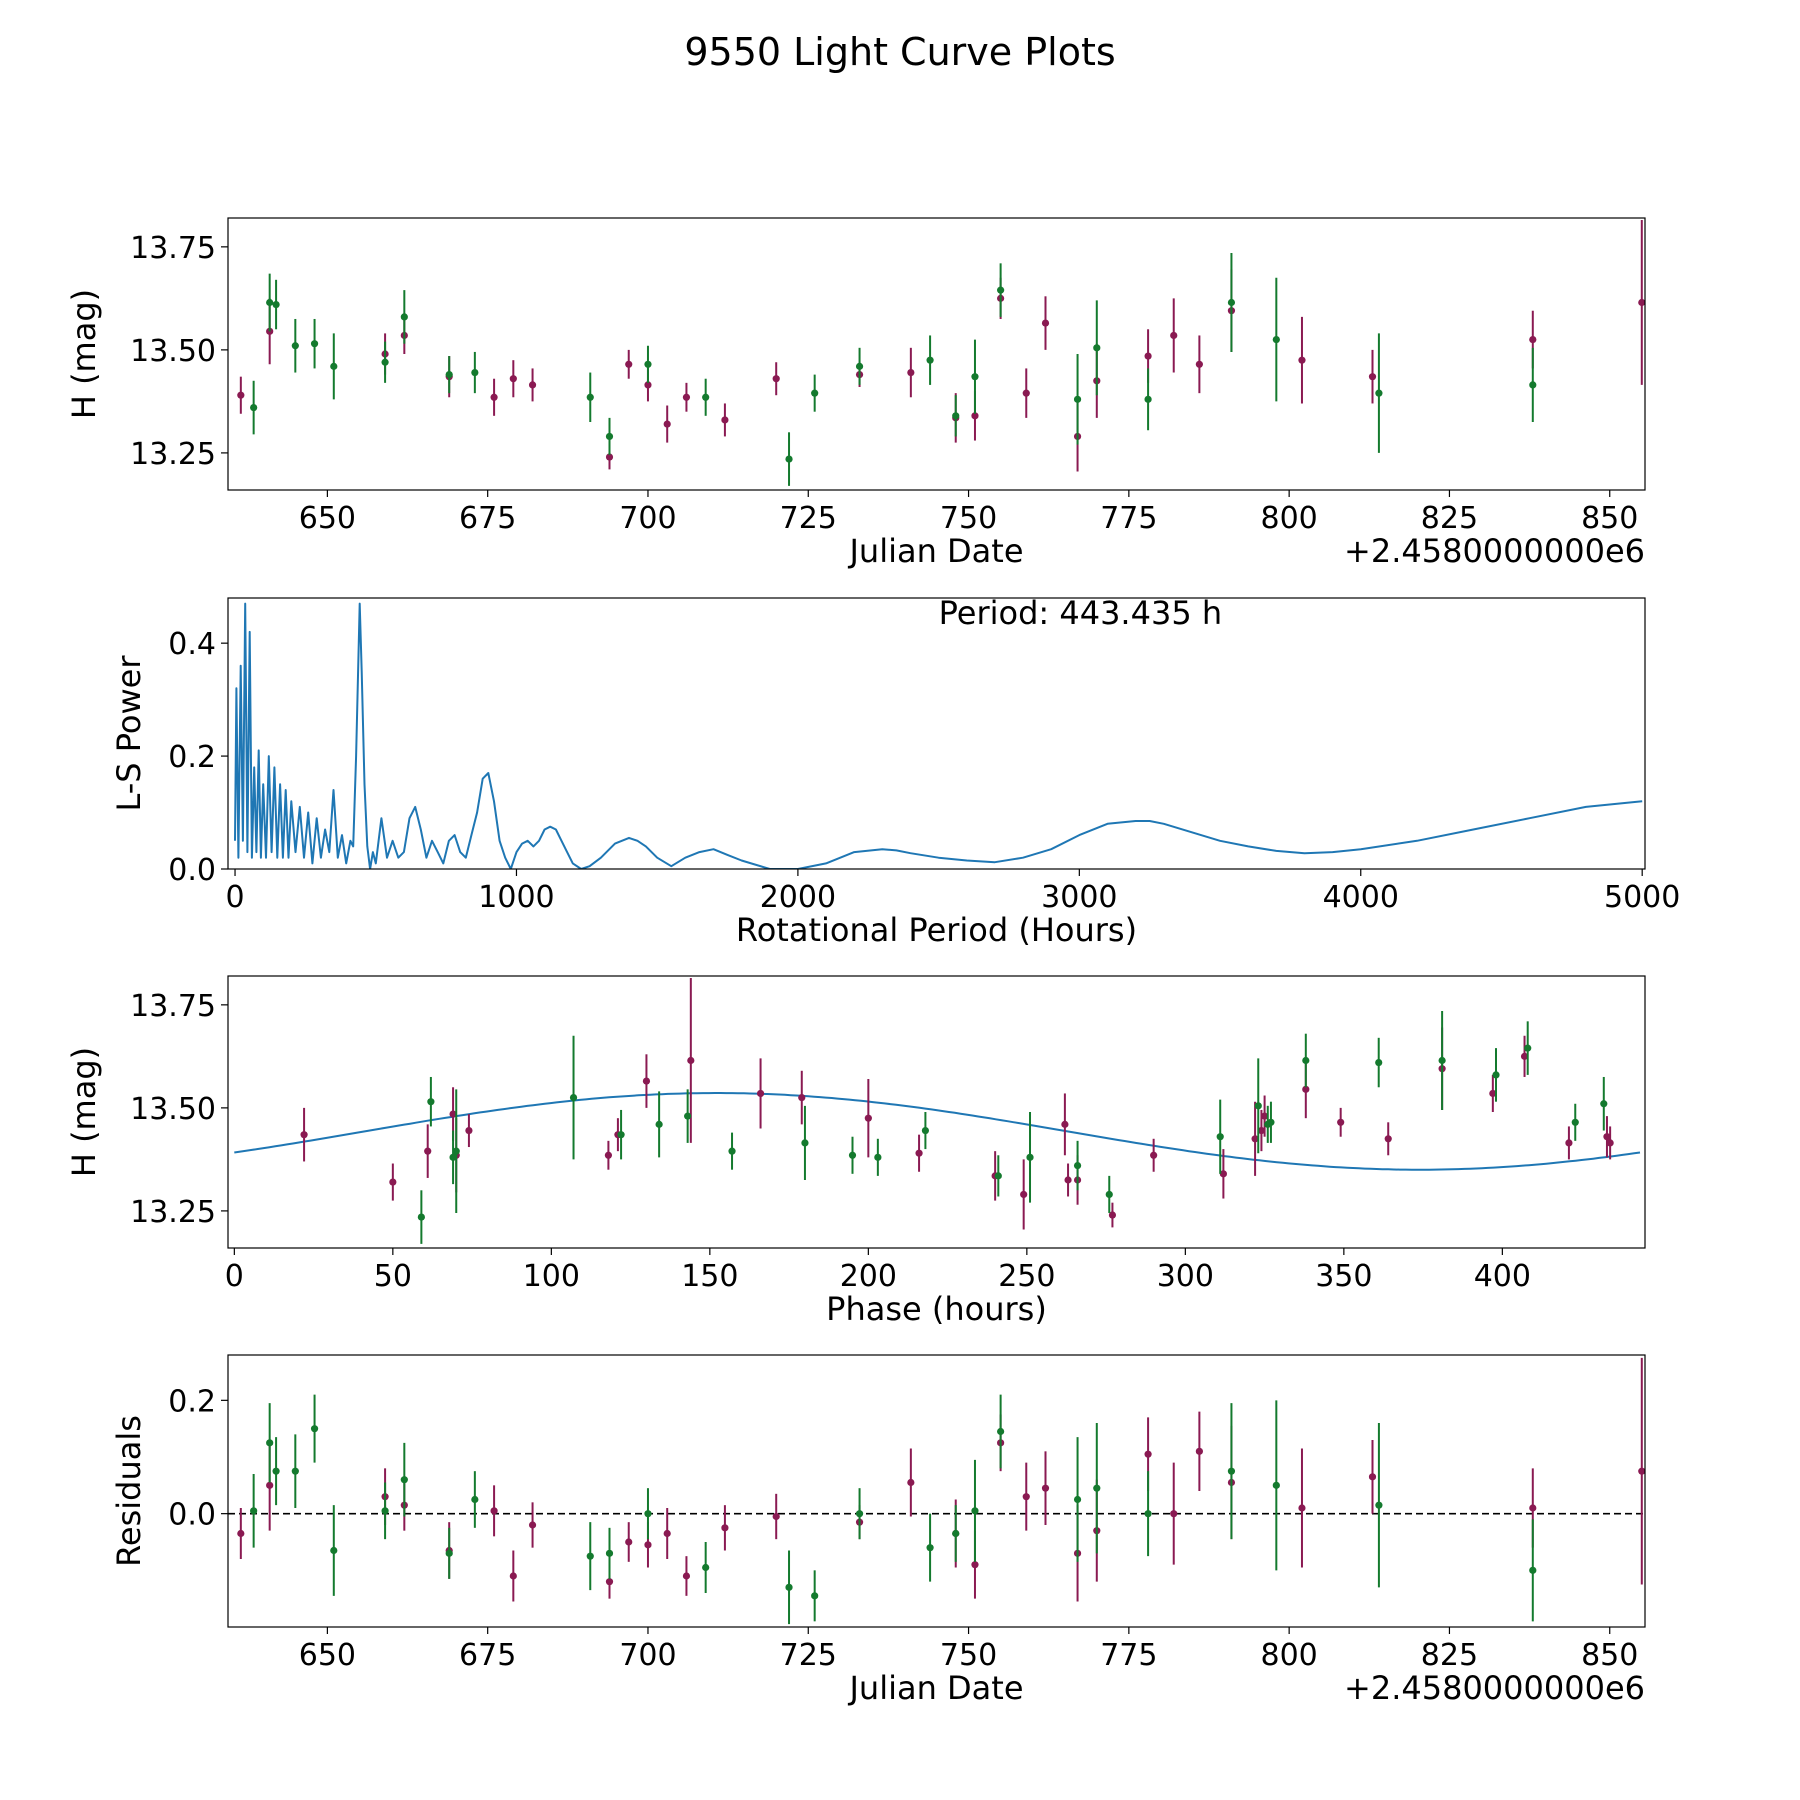 This screenshot has height=1800, width=1800. What do you see at coordinates (192, 1401) in the screenshot?
I see `y-tick-label: 0.2` at bounding box center [192, 1401].